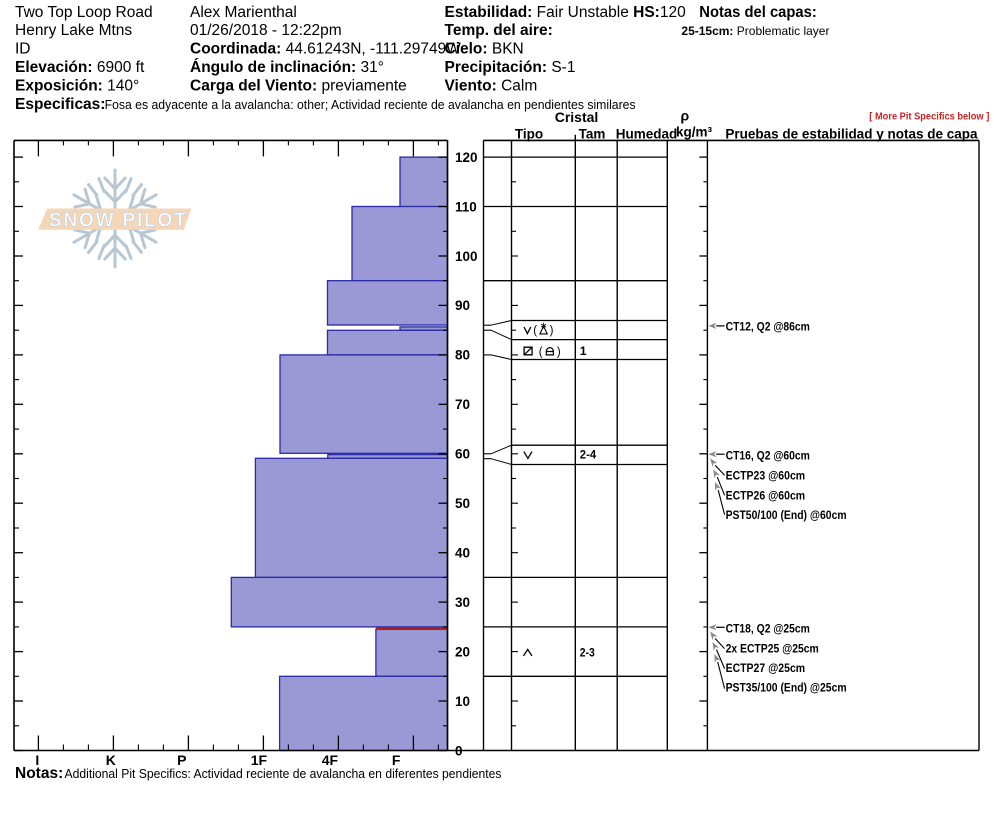  I want to click on svg-text: Humedad, so click(647, 134).